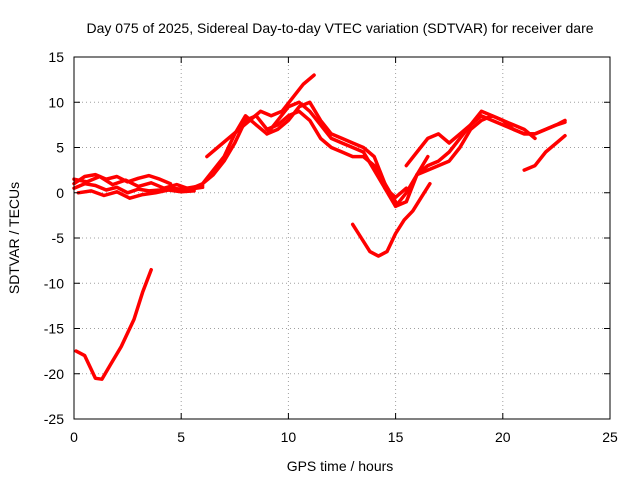 The height and width of the screenshot is (480, 640). Describe the element at coordinates (391, 219) in the screenshot. I see `series-line-sat-j` at that location.